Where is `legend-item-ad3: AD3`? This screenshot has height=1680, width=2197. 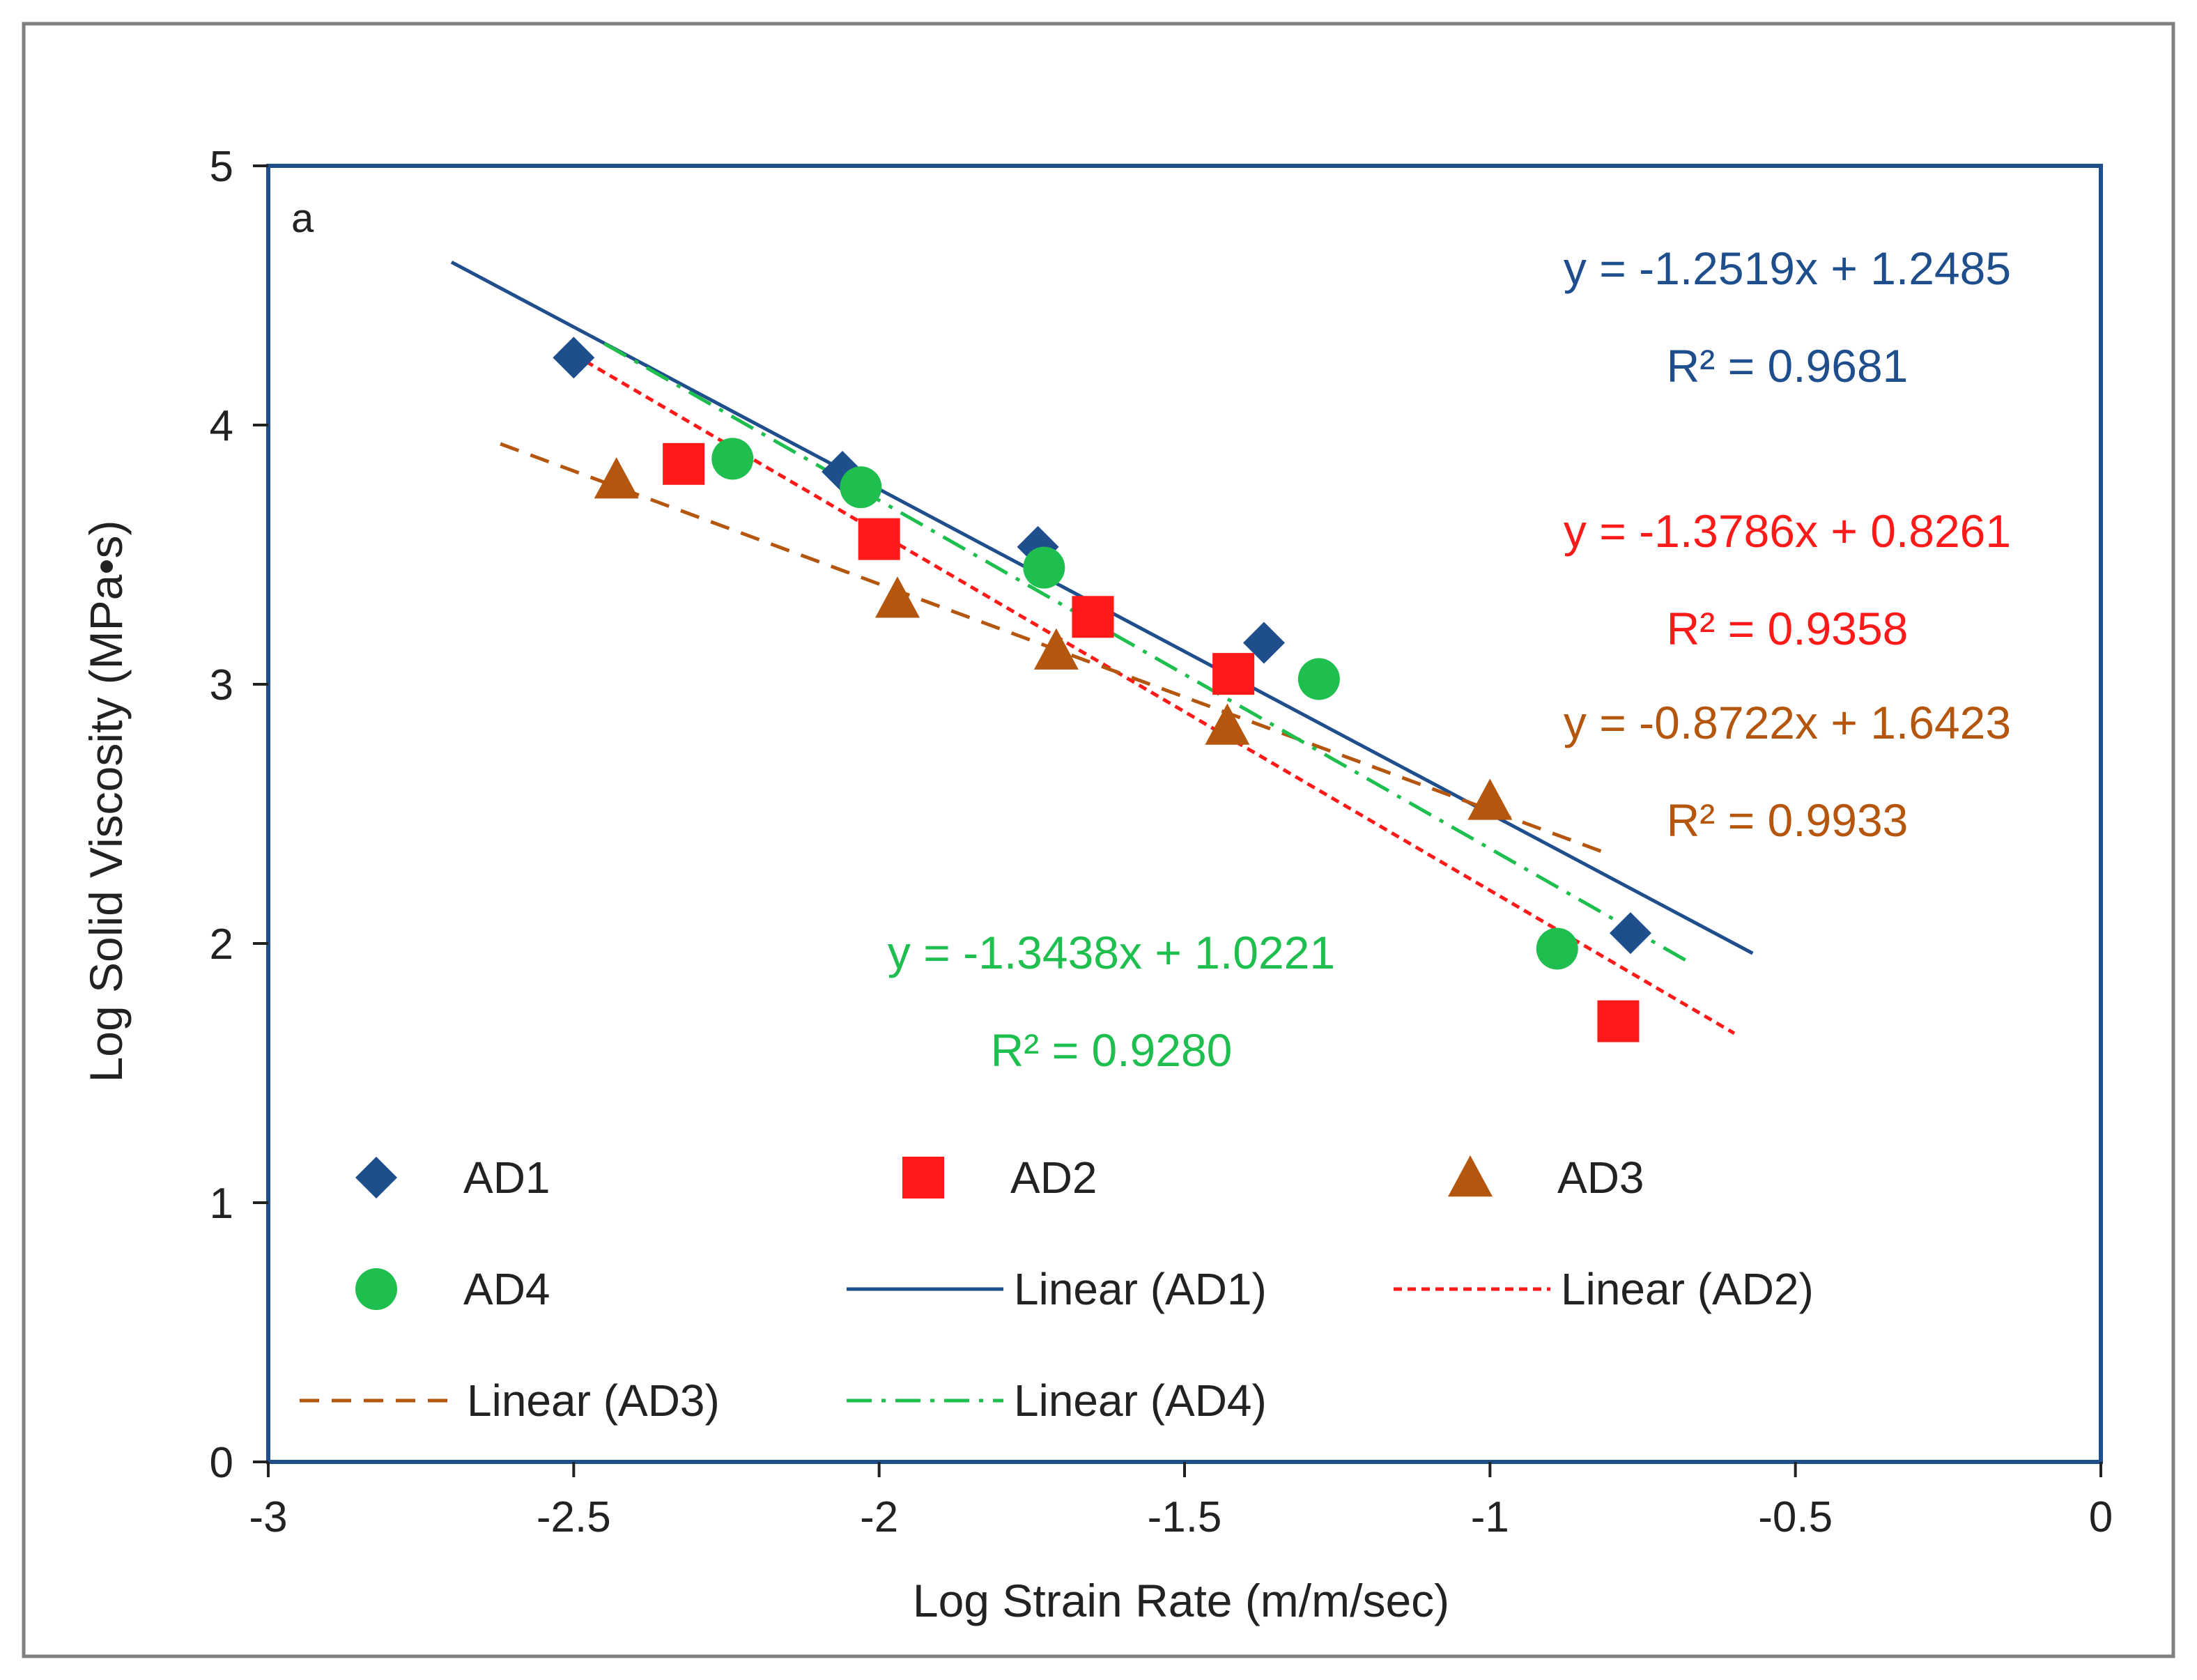 legend-item-ad3: AD3 is located at coordinates (1546, 1178).